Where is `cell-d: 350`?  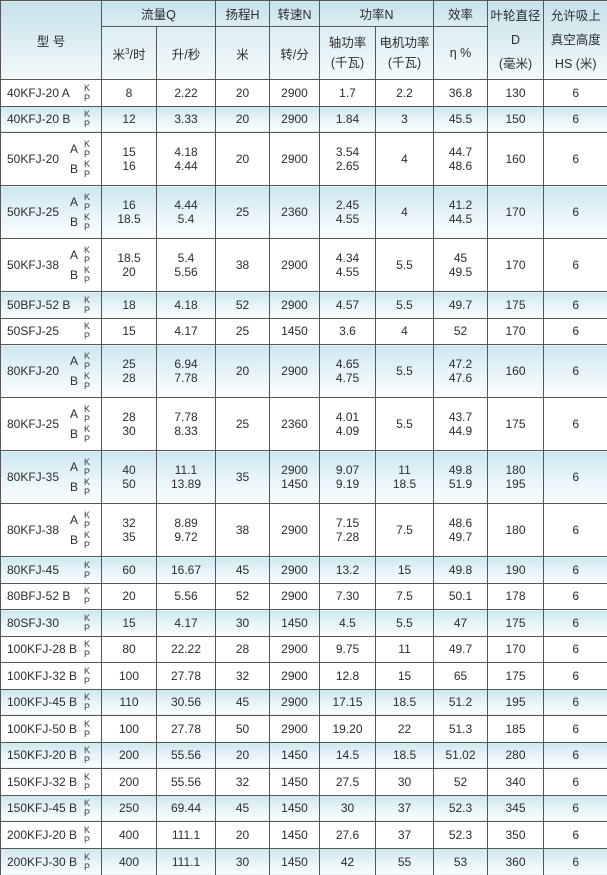 cell-d: 350 is located at coordinates (516, 835).